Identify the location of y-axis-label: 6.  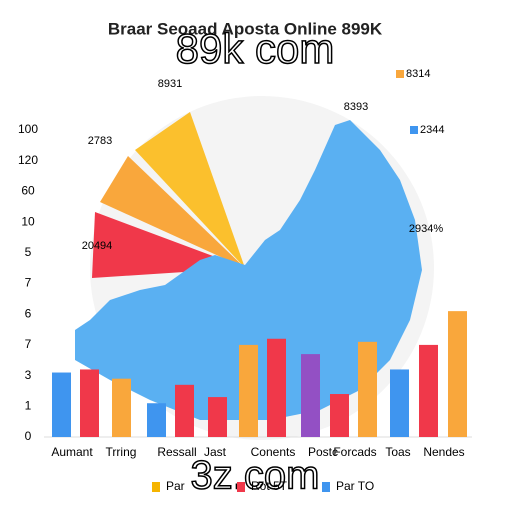
(28, 313).